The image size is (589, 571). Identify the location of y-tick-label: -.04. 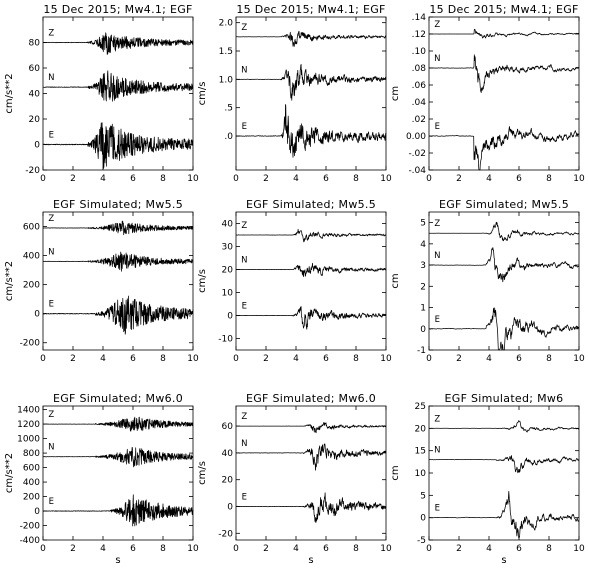
(417, 171).